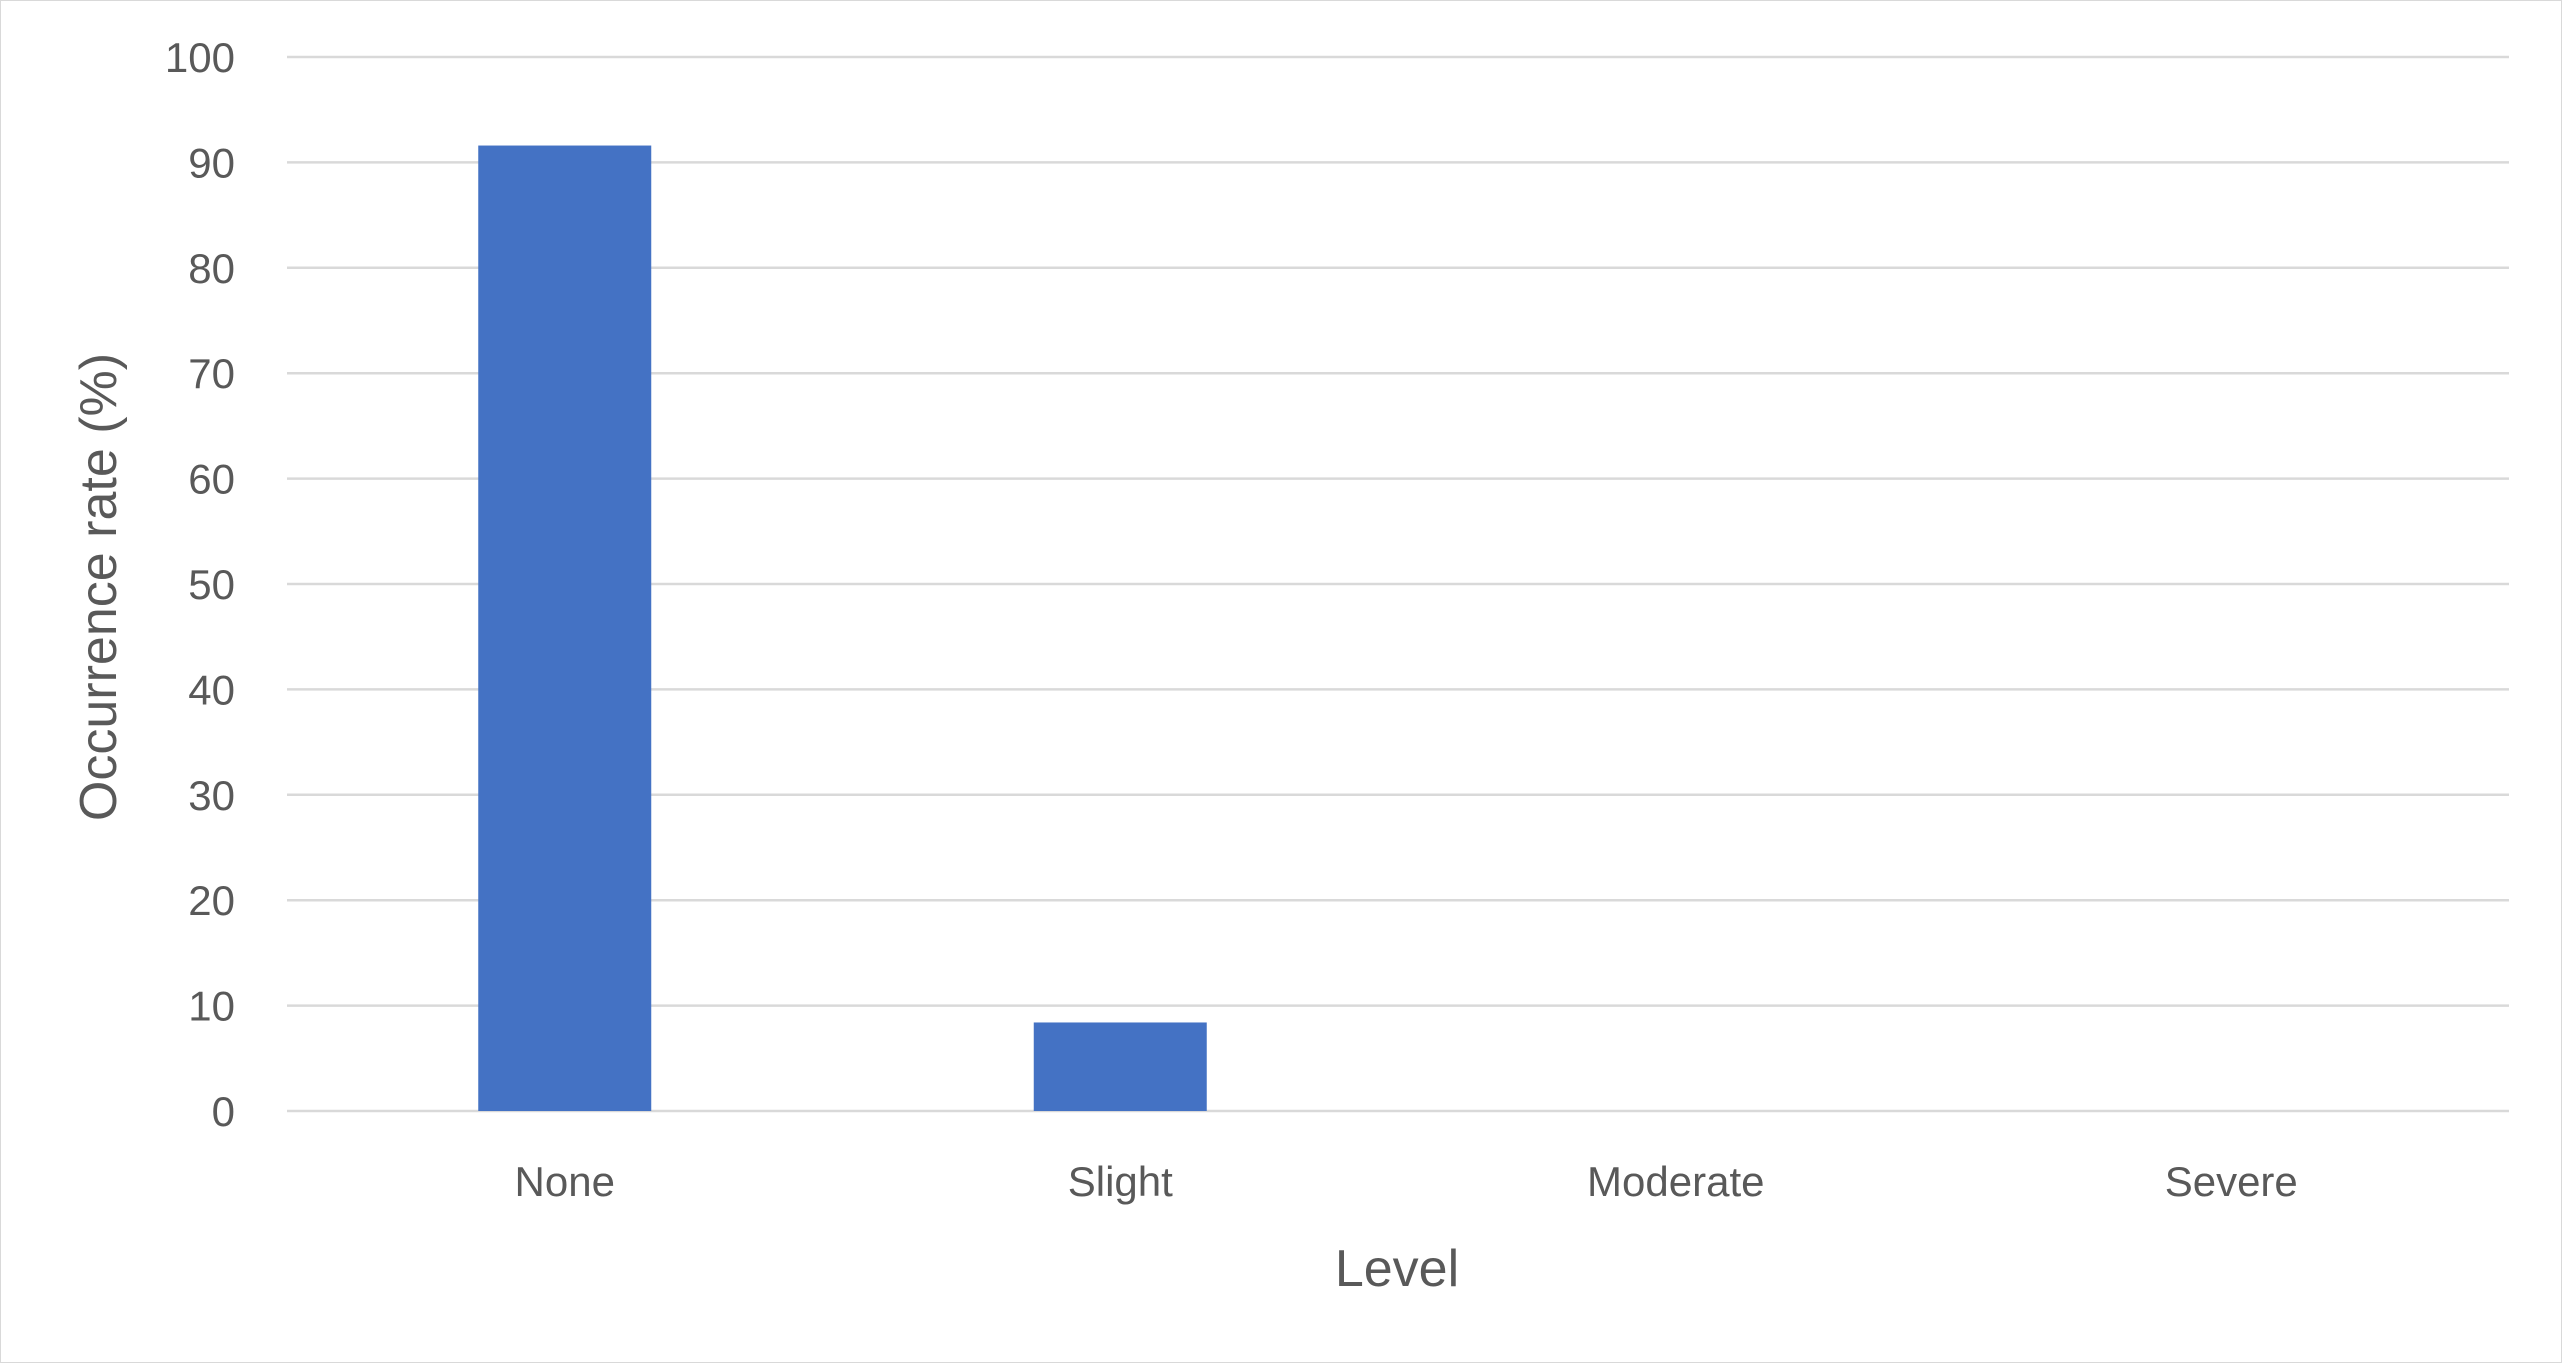 This screenshot has width=2562, height=1364. What do you see at coordinates (223, 1111) in the screenshot?
I see `y-tick-label: 0` at bounding box center [223, 1111].